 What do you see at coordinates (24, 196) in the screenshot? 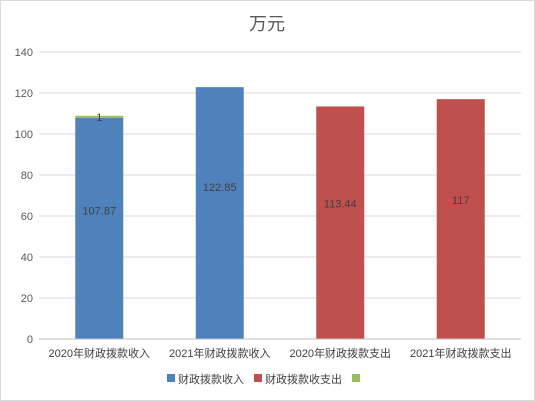
I see `y-axis: 0 20 40 60 80 100 120 140` at bounding box center [24, 196].